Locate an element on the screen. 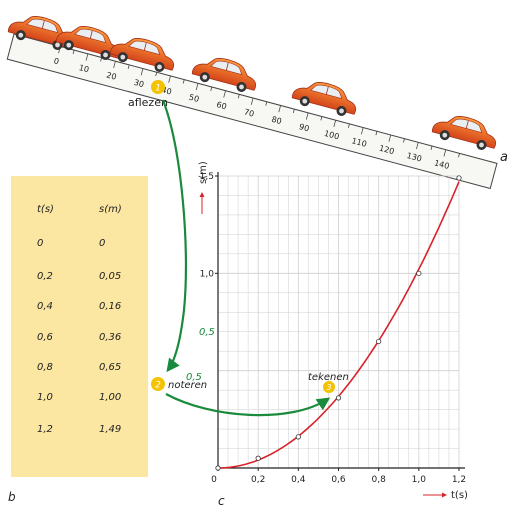 The width and height of the screenshot is (510, 510). y-tick-label: 1,5 is located at coordinates (207, 177).